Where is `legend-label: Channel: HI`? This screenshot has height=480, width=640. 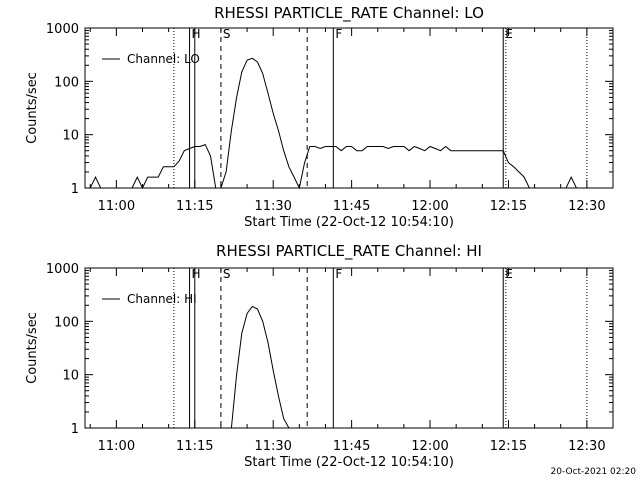
legend-label: Channel: HI is located at coordinates (162, 299).